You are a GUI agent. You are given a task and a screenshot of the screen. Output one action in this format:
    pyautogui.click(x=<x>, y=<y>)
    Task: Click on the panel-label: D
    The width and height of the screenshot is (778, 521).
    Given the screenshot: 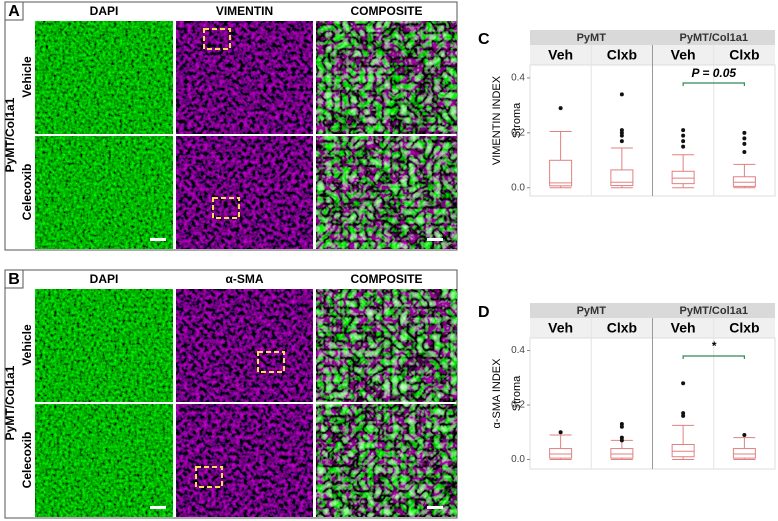 What is the action you would take?
    pyautogui.click(x=484, y=312)
    